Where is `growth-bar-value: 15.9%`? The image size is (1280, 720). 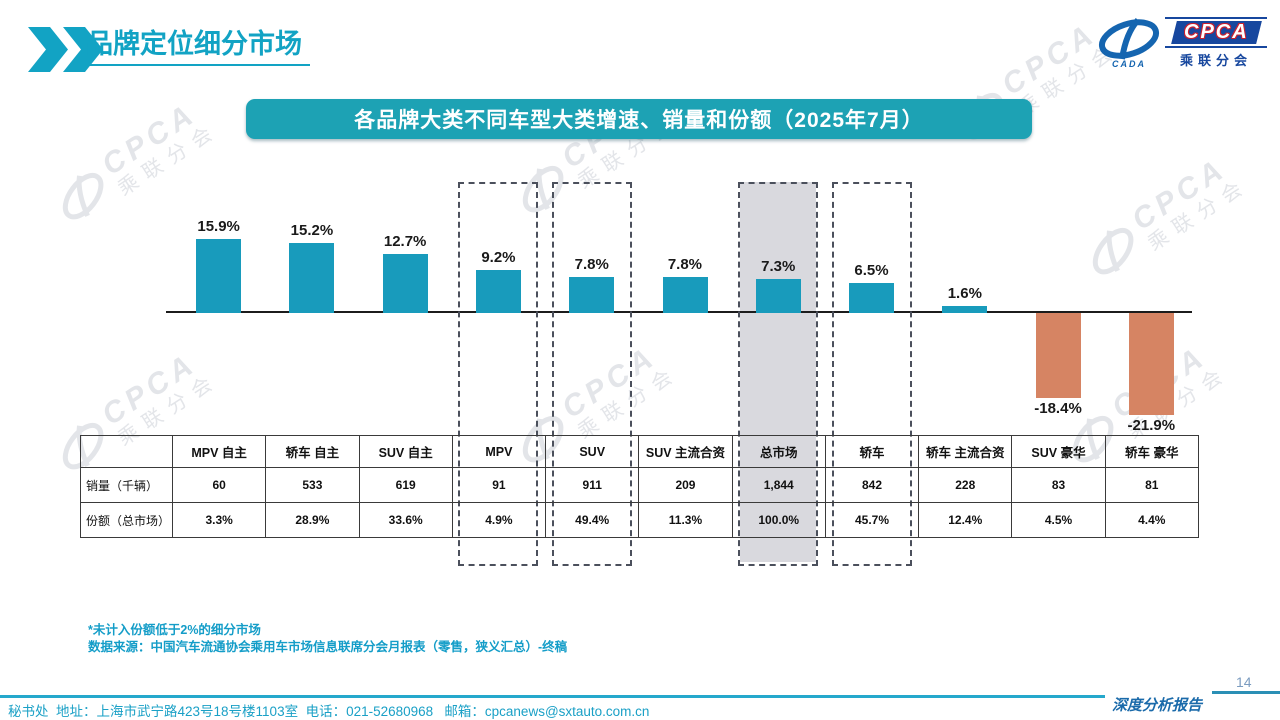
growth-bar-value: 15.9% is located at coordinates (218, 227).